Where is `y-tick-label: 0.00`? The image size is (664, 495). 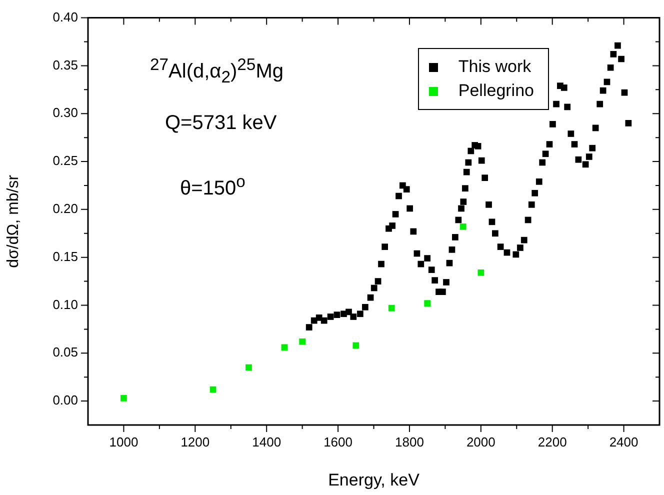
y-tick-label: 0.00 is located at coordinates (65, 400).